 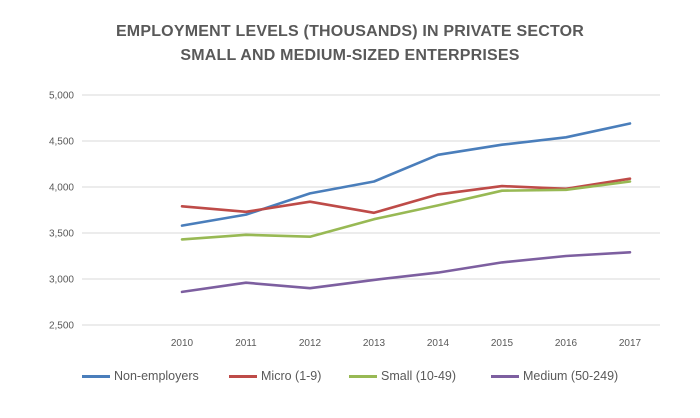 I want to click on y-tick-label: 4,500, so click(x=61, y=142).